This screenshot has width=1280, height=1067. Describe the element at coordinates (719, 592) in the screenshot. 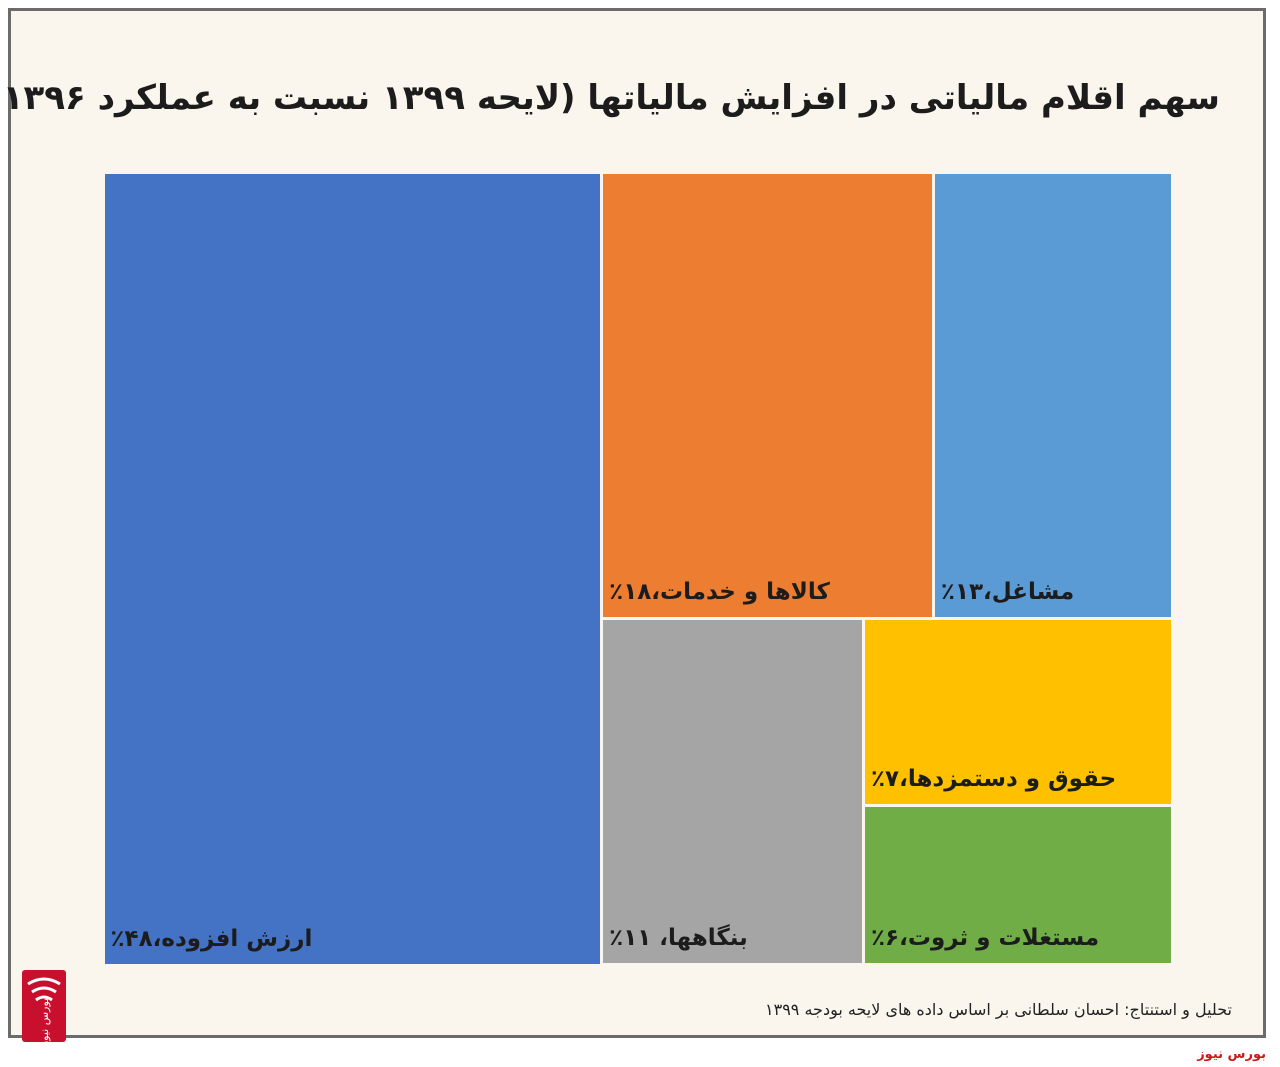

I see `tile-label-goods-services: کالاها و خدمات،۱۸٪` at that location.